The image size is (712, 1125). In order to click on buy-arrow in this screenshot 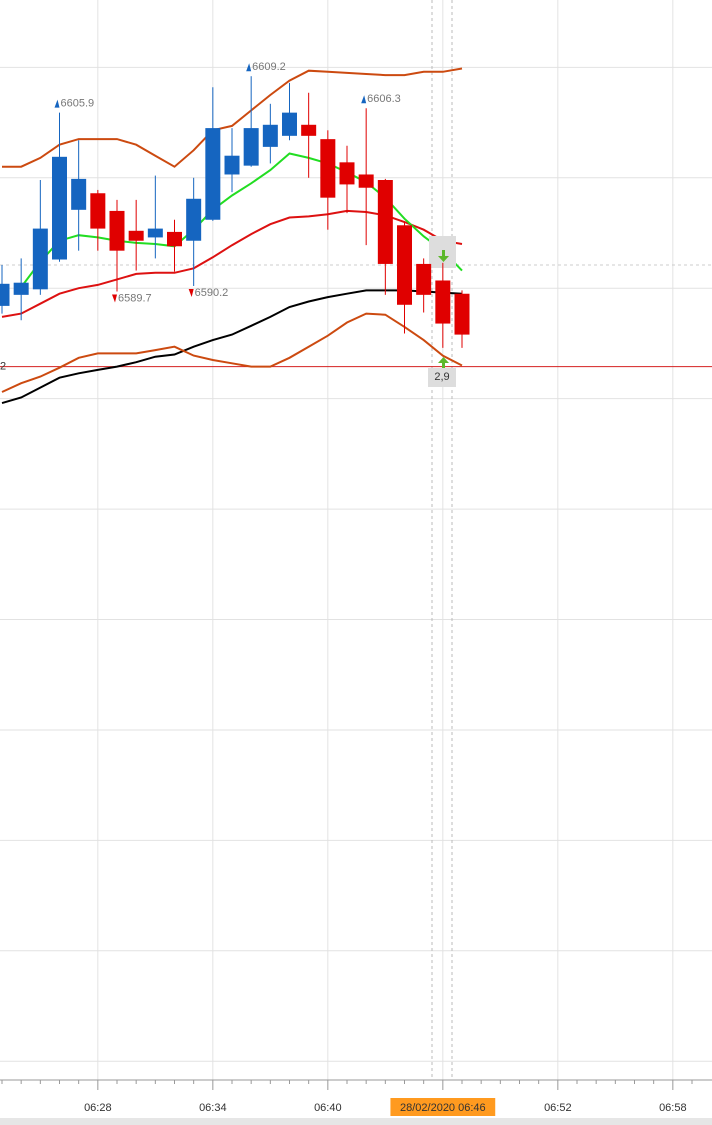, I will do `click(443, 363)`.